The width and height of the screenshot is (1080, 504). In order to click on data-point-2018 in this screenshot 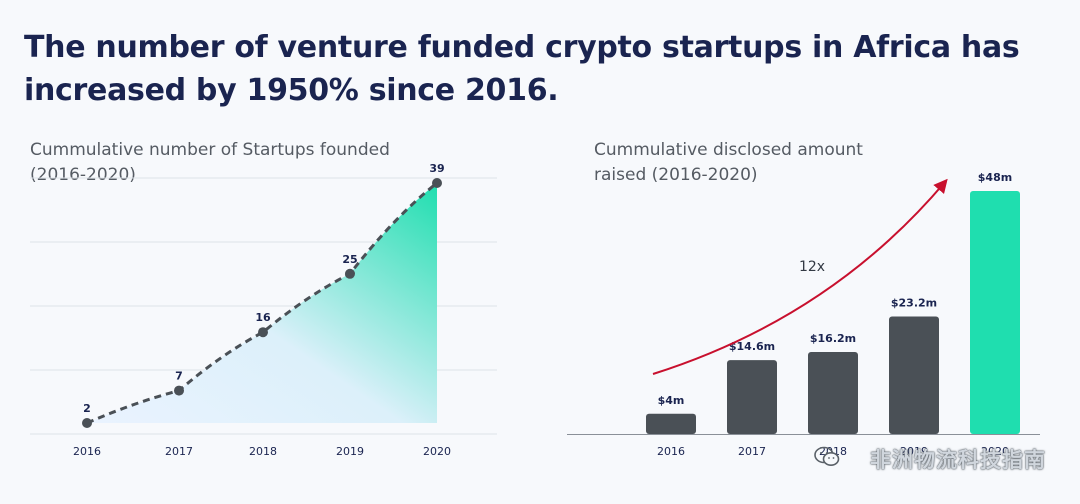, I will do `click(263, 332)`.